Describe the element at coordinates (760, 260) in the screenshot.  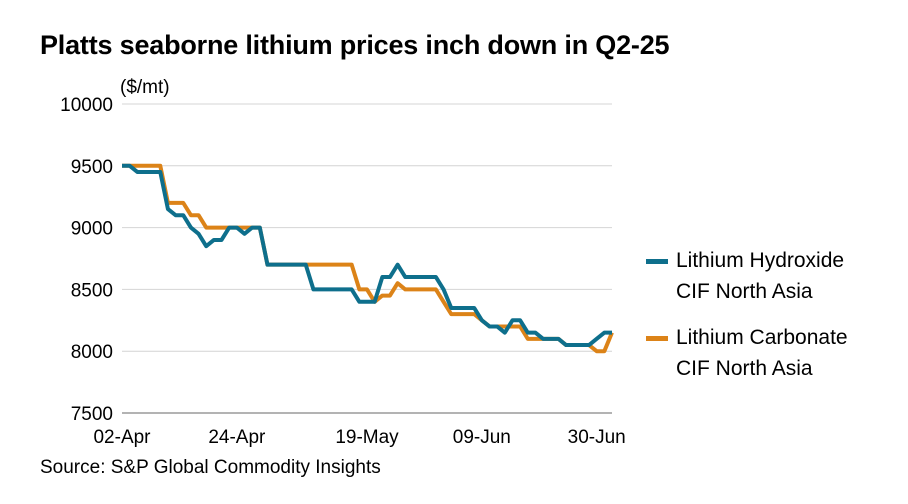
I see `legend-label-hydroxide-line1: Lithium Hydroxide` at that location.